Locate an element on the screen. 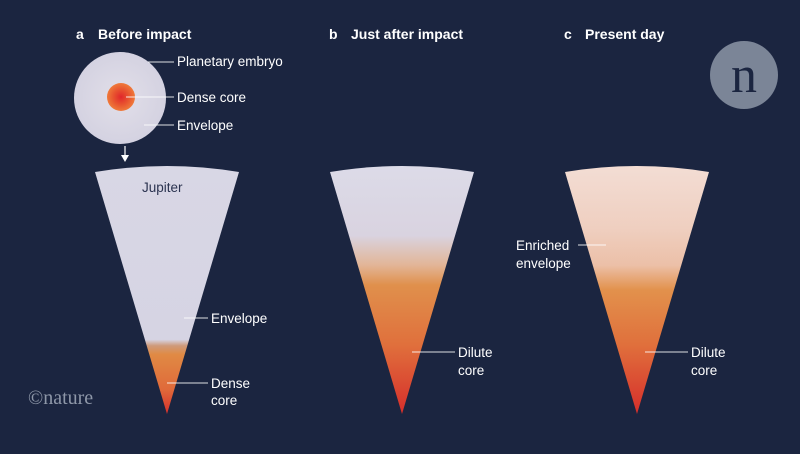 This screenshot has width=800, height=454. nature-logo: n is located at coordinates (744, 75).